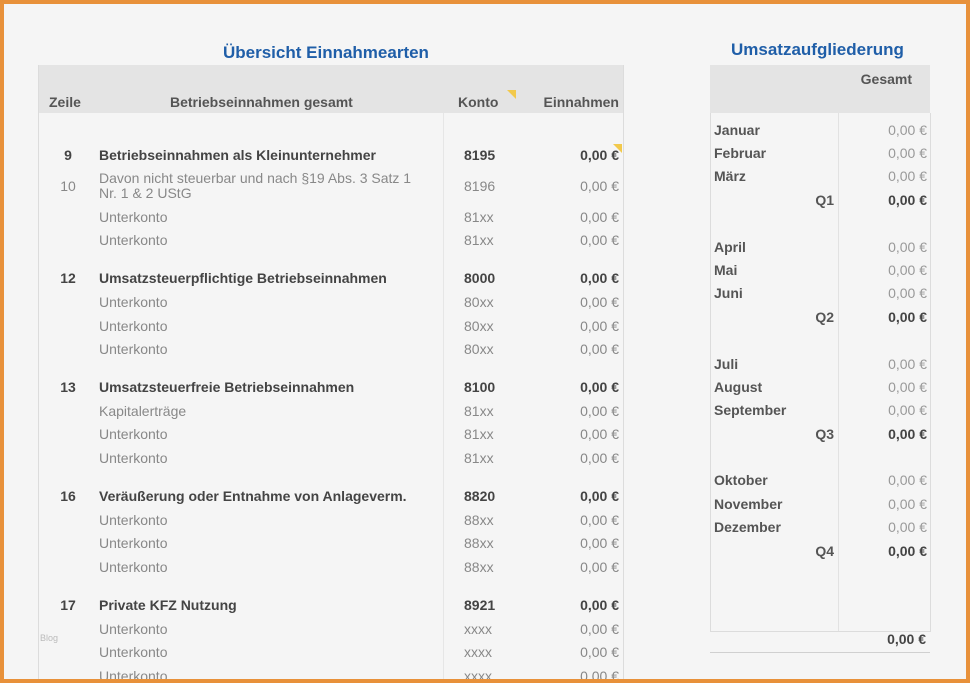  What do you see at coordinates (821, 480) in the screenshot?
I see `month-row: Oktober 0,00 €` at bounding box center [821, 480].